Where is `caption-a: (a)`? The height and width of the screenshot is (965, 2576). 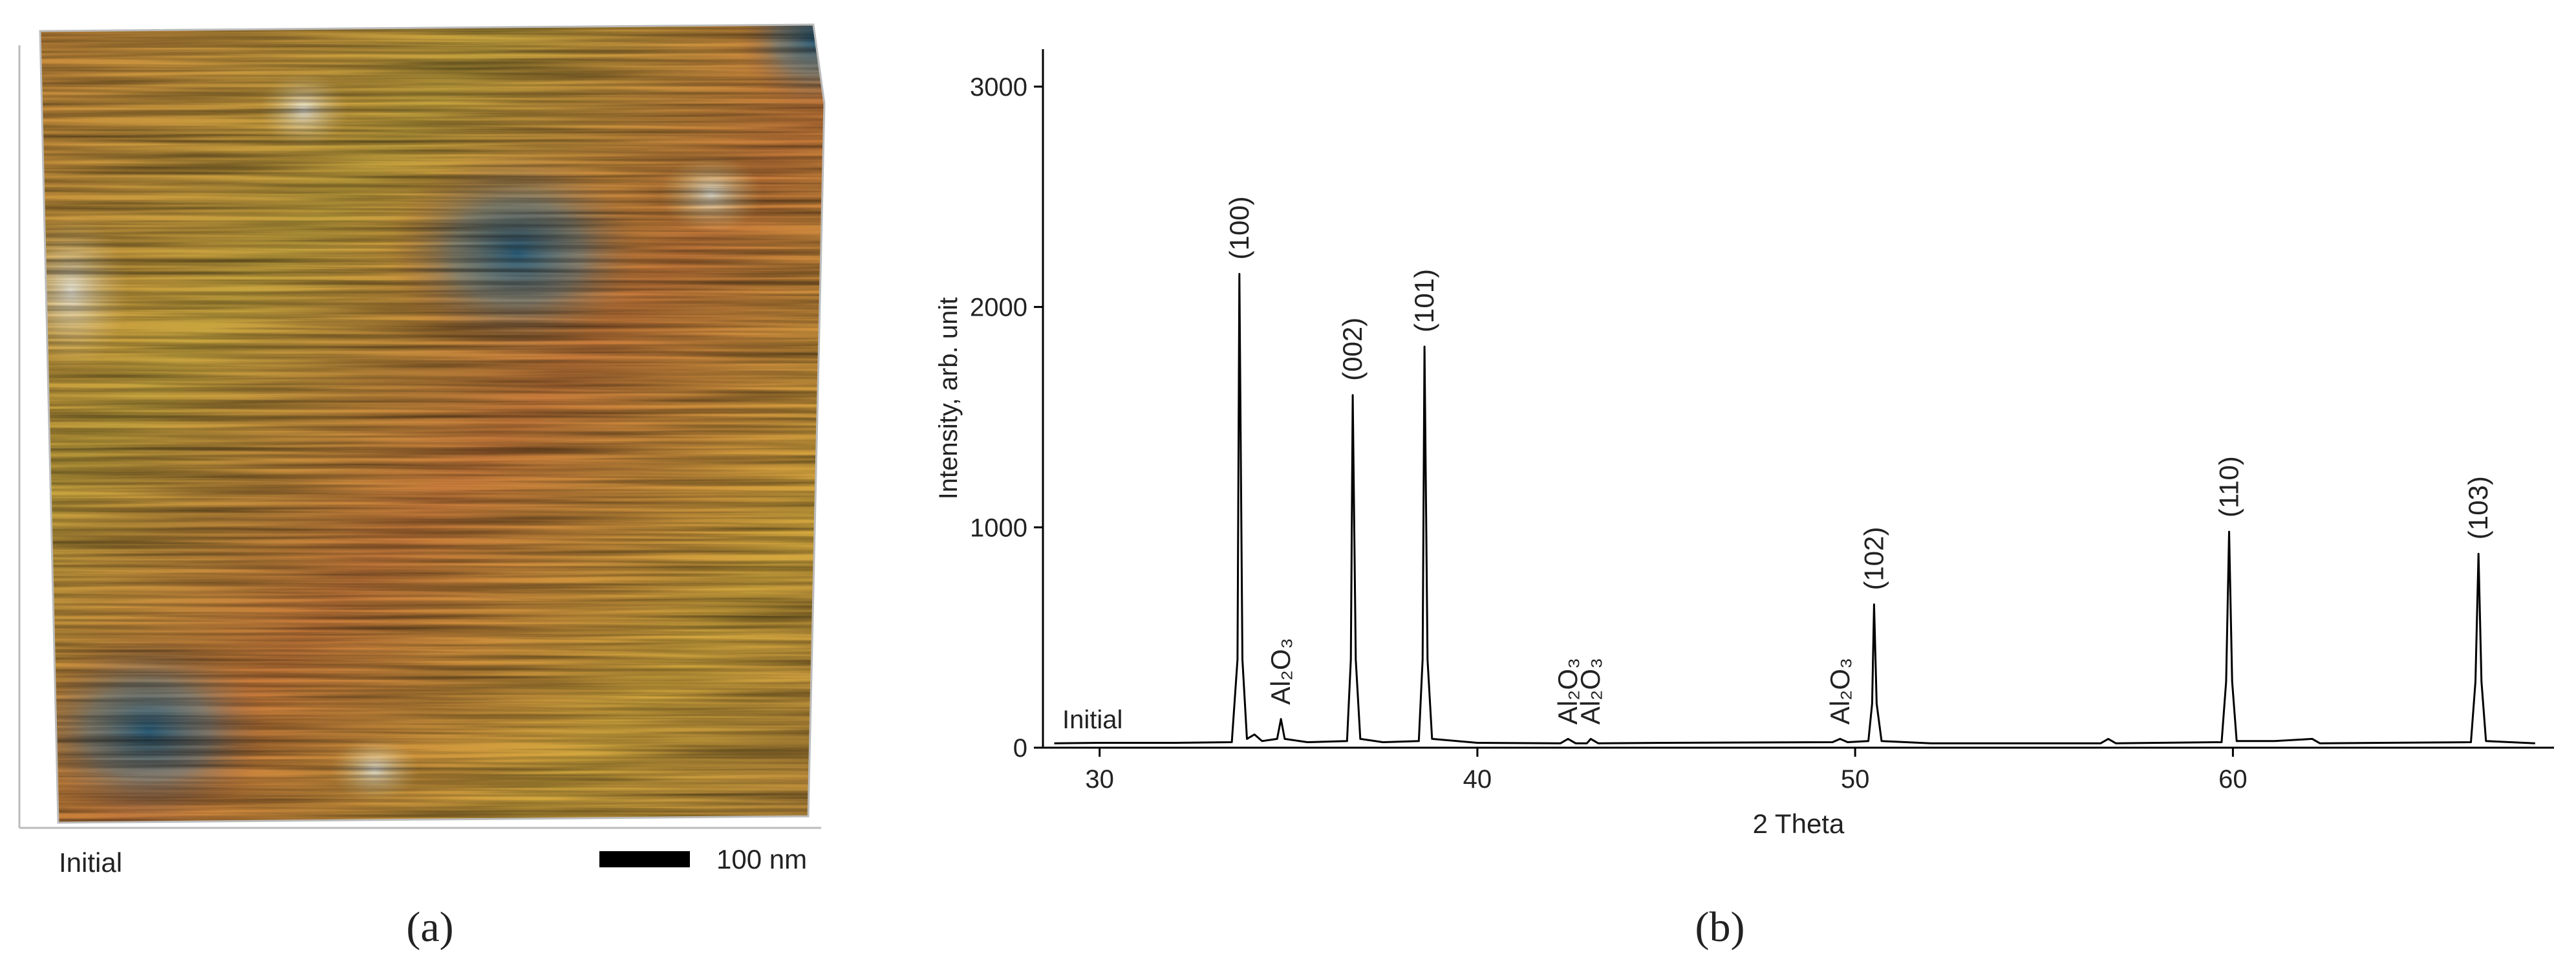 caption-a: (a) is located at coordinates (430, 927).